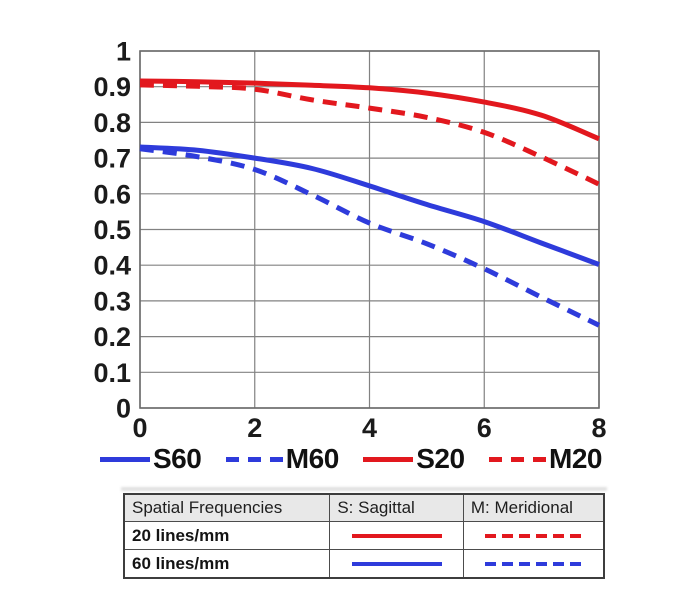 The width and height of the screenshot is (700, 595). I want to click on row-label-20lines: 20 lines/mm, so click(227, 535).